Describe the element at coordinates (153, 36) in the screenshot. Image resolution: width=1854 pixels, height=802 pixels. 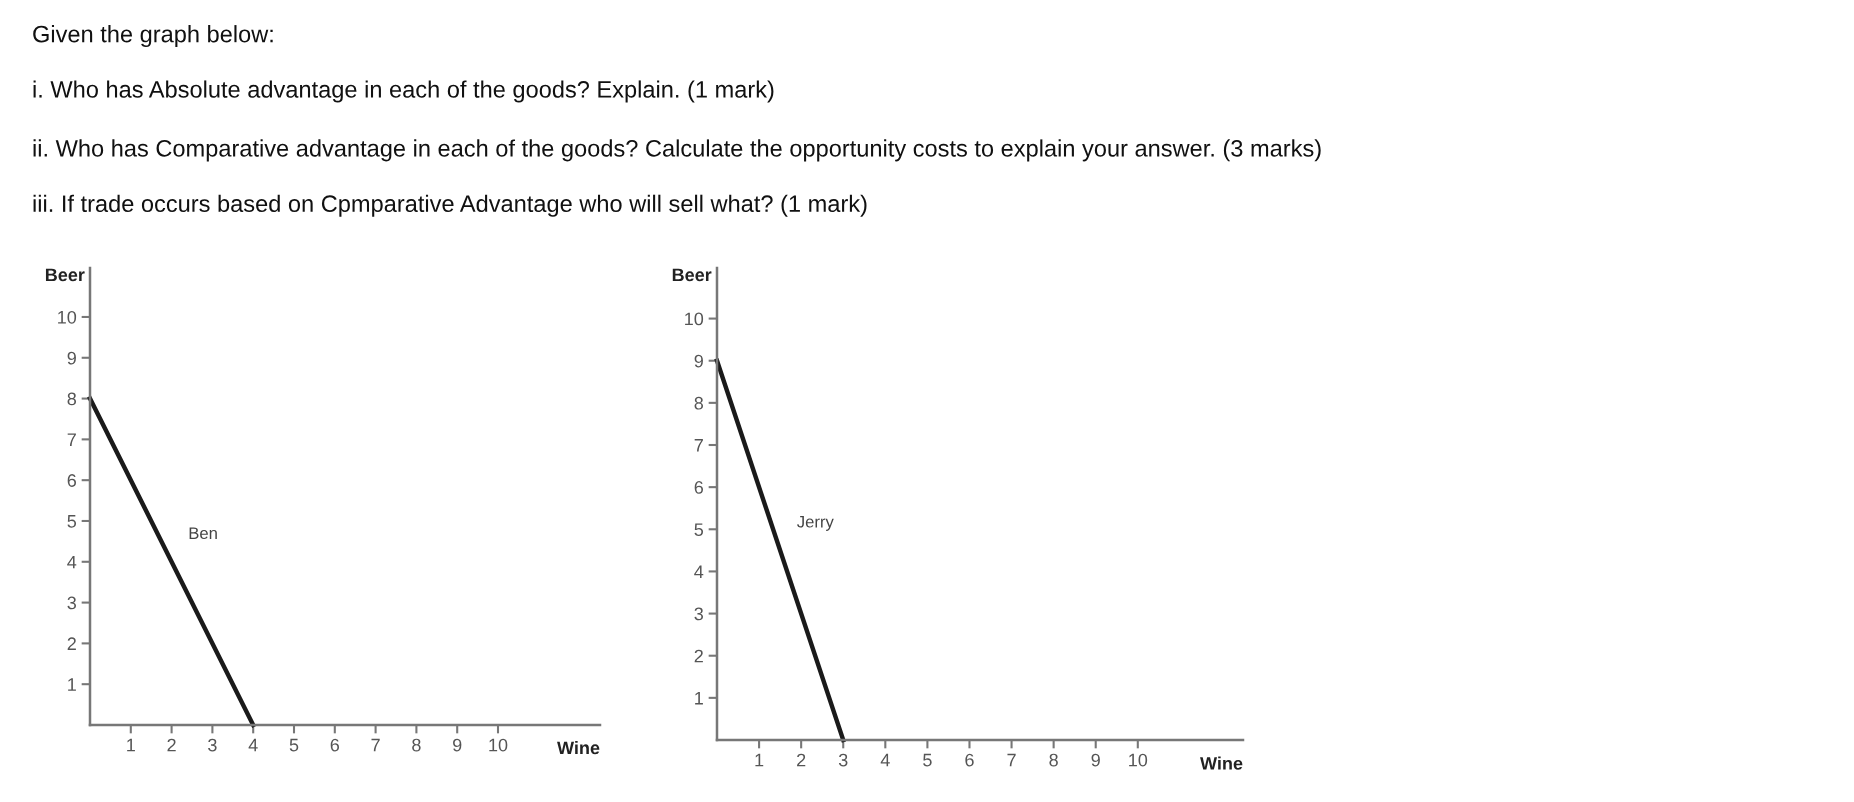
I see `text: Given the graph below:` at that location.